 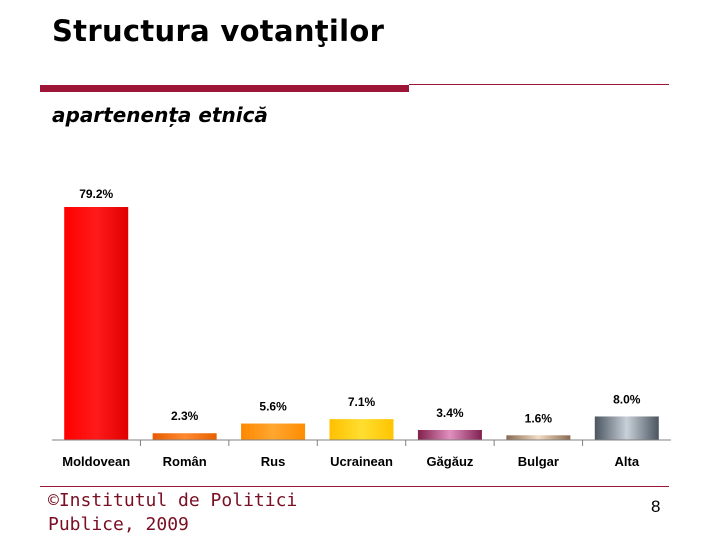 What do you see at coordinates (273, 461) in the screenshot?
I see `category-label-2: Rus` at bounding box center [273, 461].